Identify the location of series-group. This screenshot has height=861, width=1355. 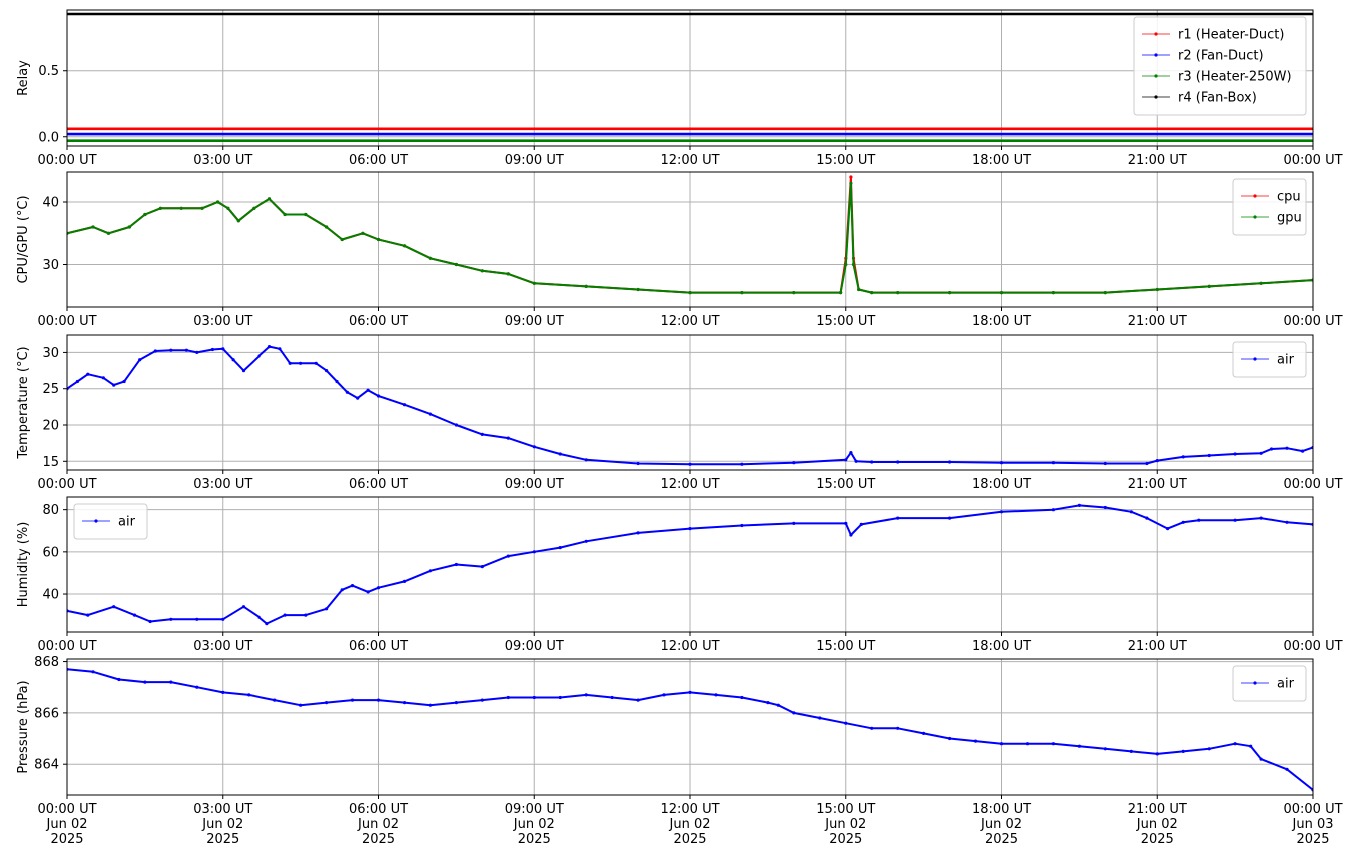
(690, 564).